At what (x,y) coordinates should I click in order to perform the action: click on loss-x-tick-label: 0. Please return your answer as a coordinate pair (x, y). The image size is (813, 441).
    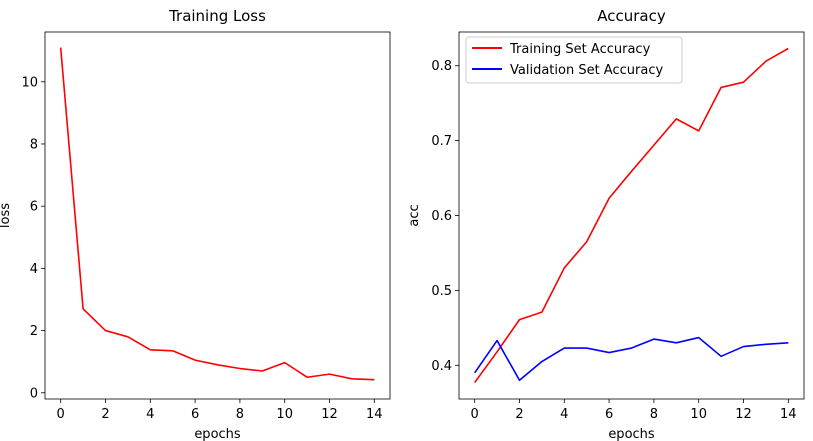
    Looking at the image, I should click on (61, 414).